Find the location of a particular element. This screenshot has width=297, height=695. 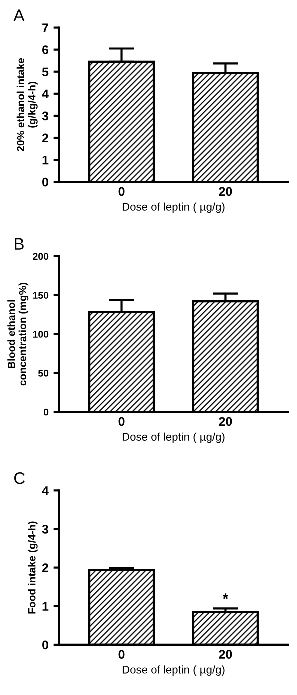

y-axis-title: Blood ethanol concentration (mg%) is located at coordinates (18, 334).